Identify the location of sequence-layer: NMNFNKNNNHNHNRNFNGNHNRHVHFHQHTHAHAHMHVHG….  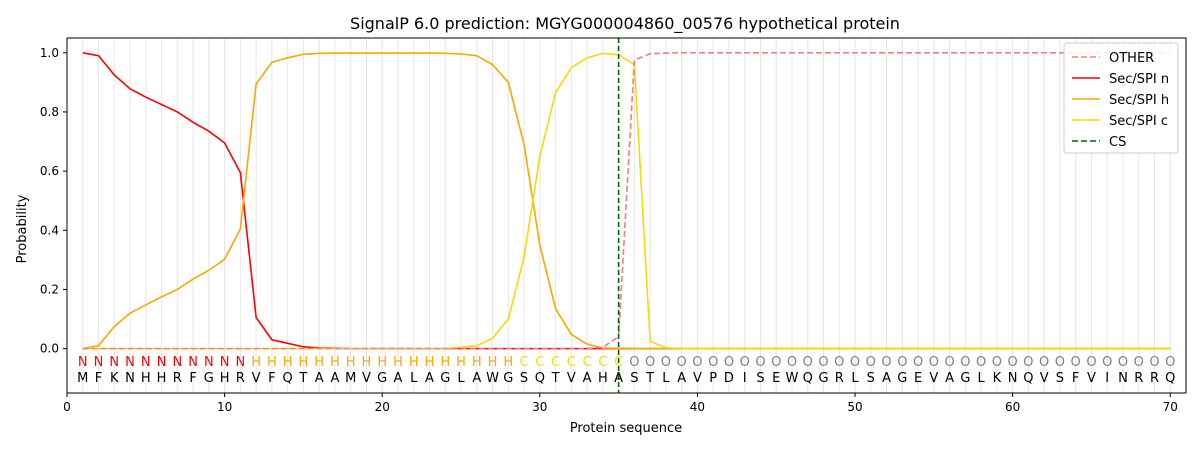
(626, 370).